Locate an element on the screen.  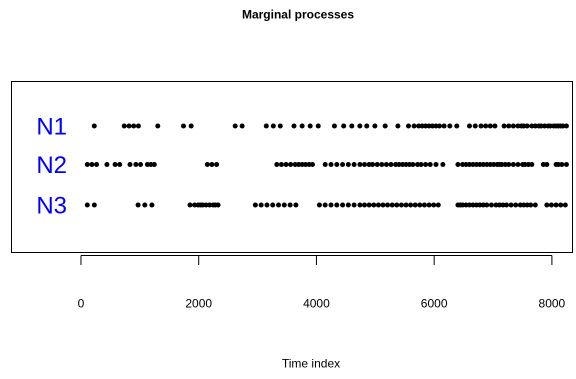
series-label-n1: N1 is located at coordinates (51, 127).